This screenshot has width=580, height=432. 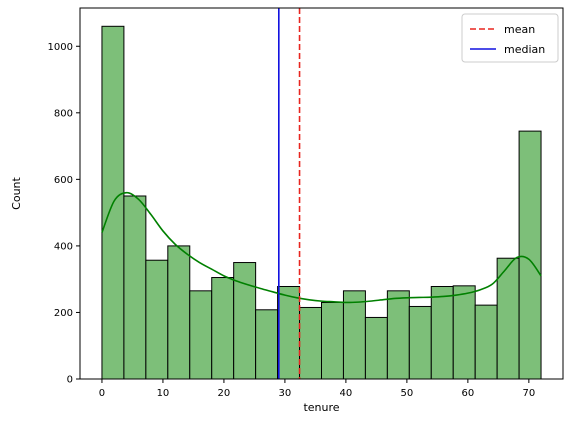 I want to click on x-tick-label: 50, so click(x=407, y=393).